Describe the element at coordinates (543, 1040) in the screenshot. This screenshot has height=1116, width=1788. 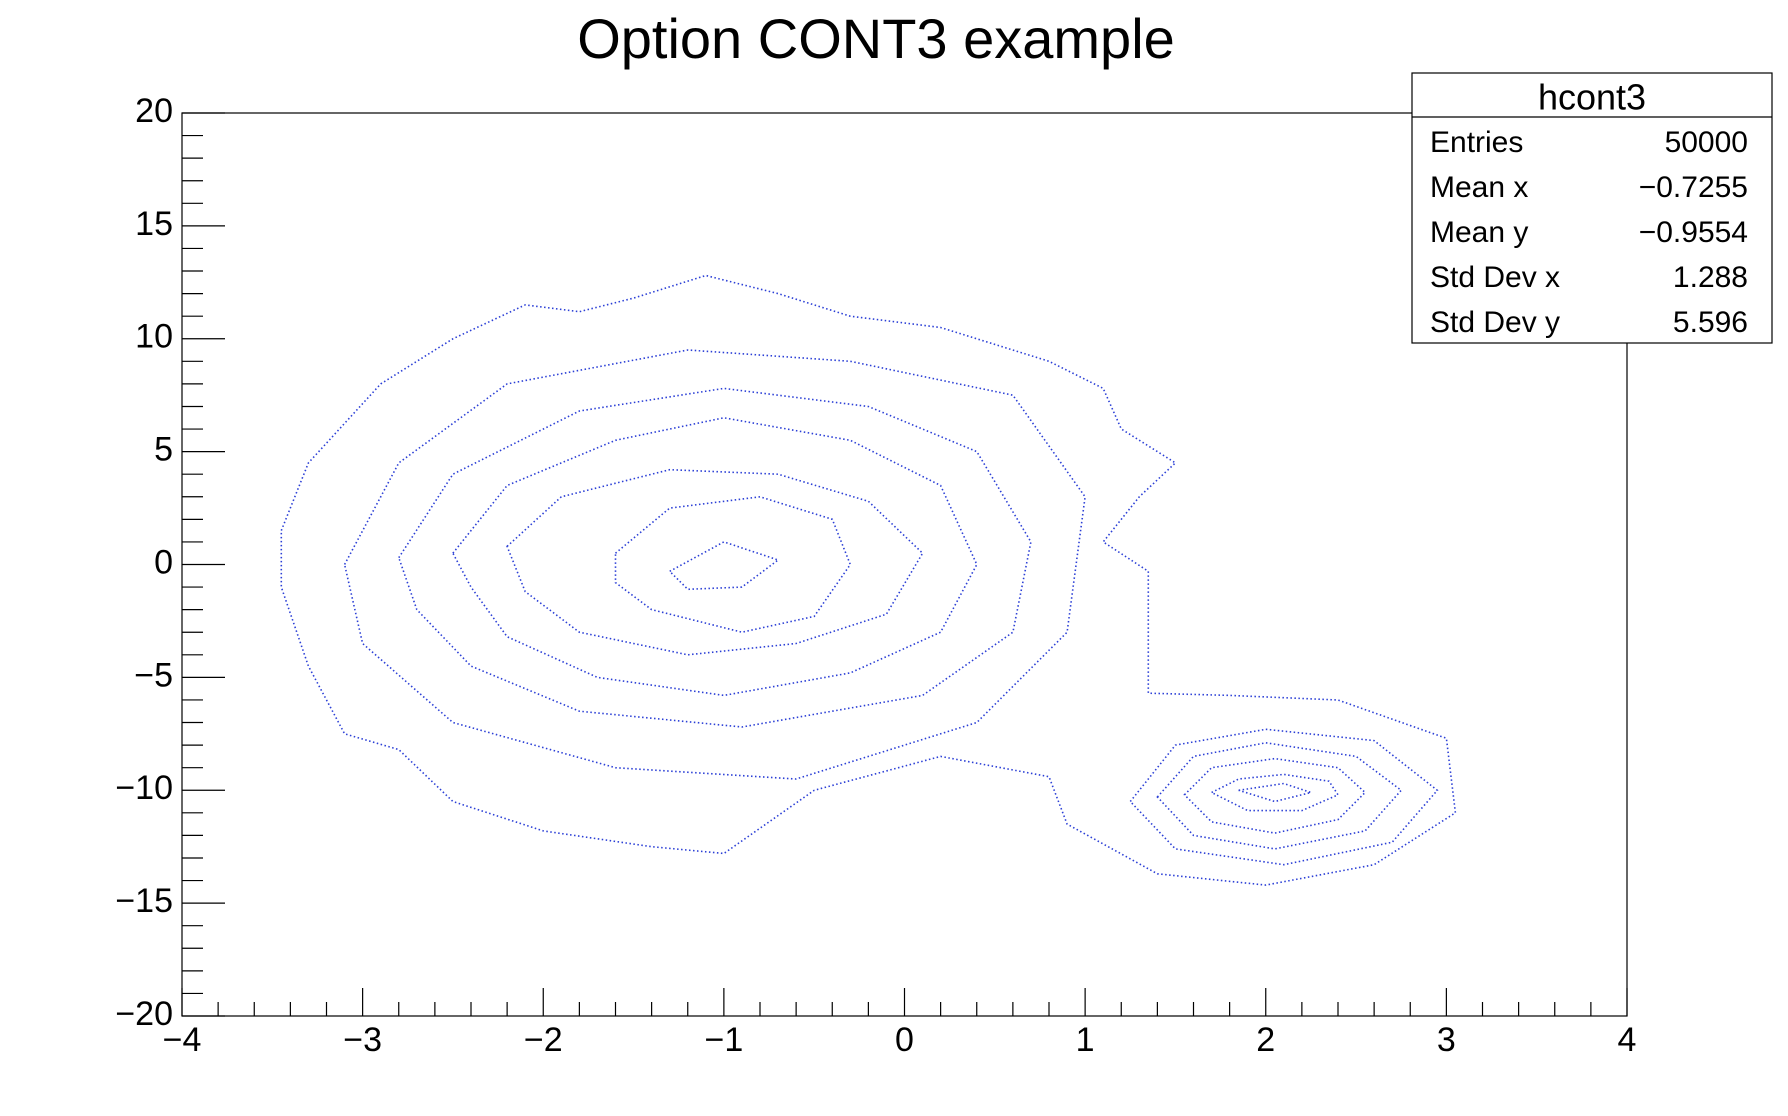
I see `x-tick-label: −2` at that location.